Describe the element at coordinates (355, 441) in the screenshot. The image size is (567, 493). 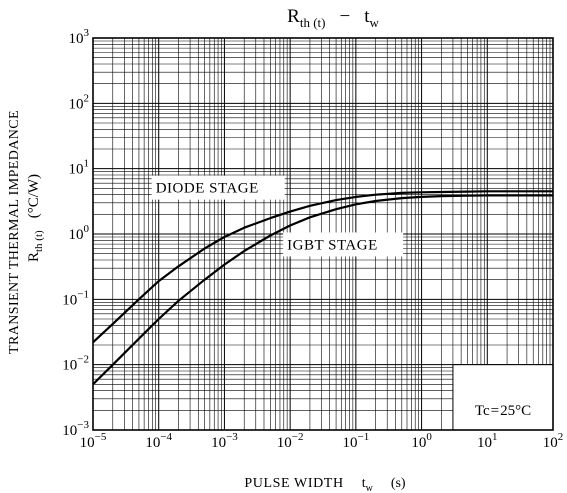
I see `x-tick-label: 10⁻¹` at that location.